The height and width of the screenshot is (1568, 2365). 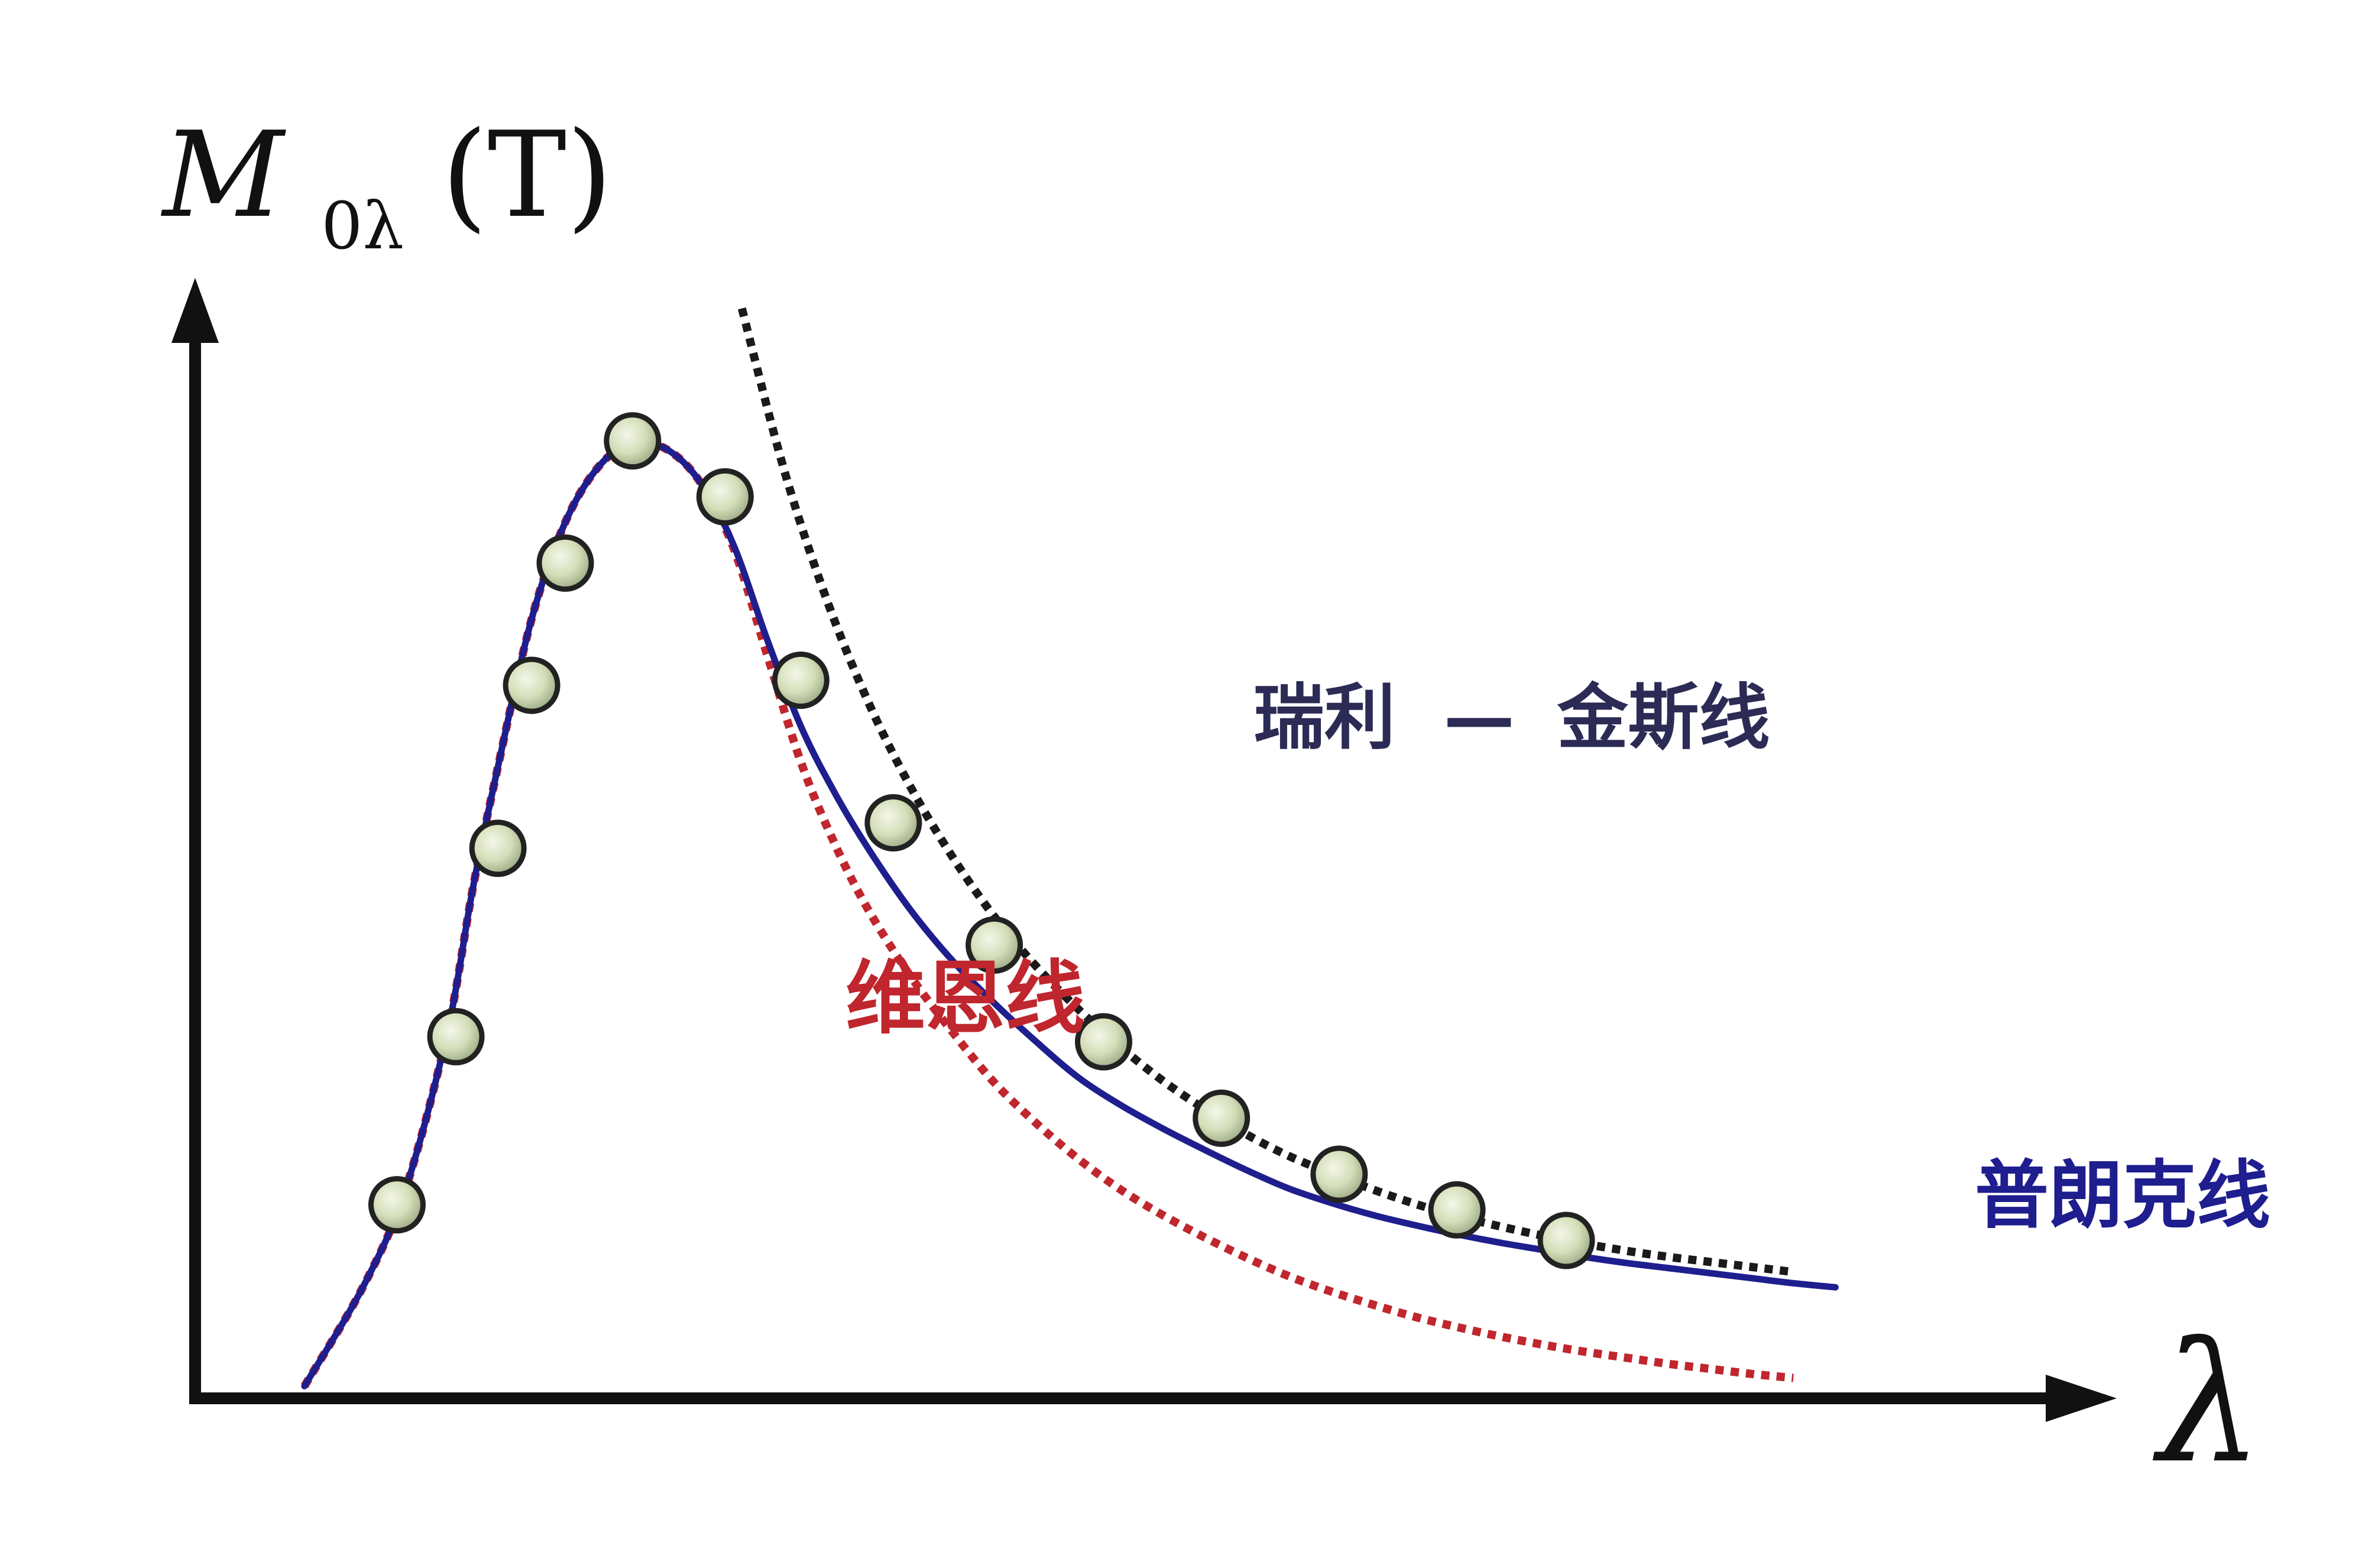 I want to click on rayleigh-jeans-label: 瑞利 — 金斯线, so click(x=1512, y=718).